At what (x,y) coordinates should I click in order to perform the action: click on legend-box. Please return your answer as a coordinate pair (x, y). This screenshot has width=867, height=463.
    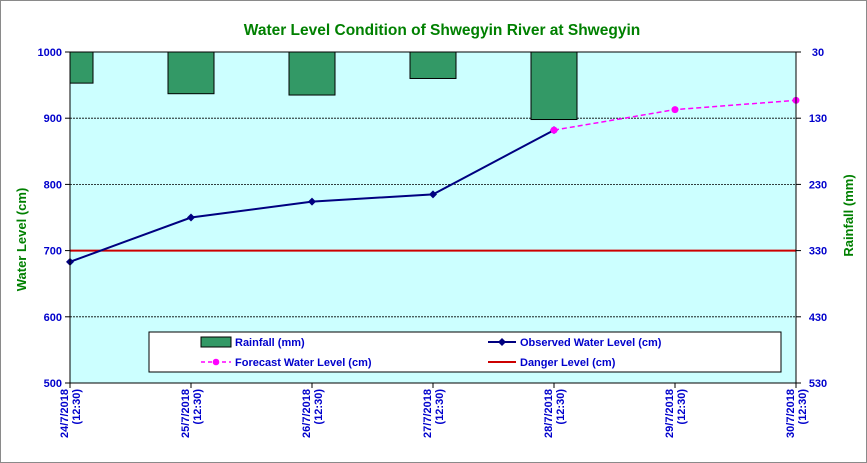
    Looking at the image, I should click on (465, 352).